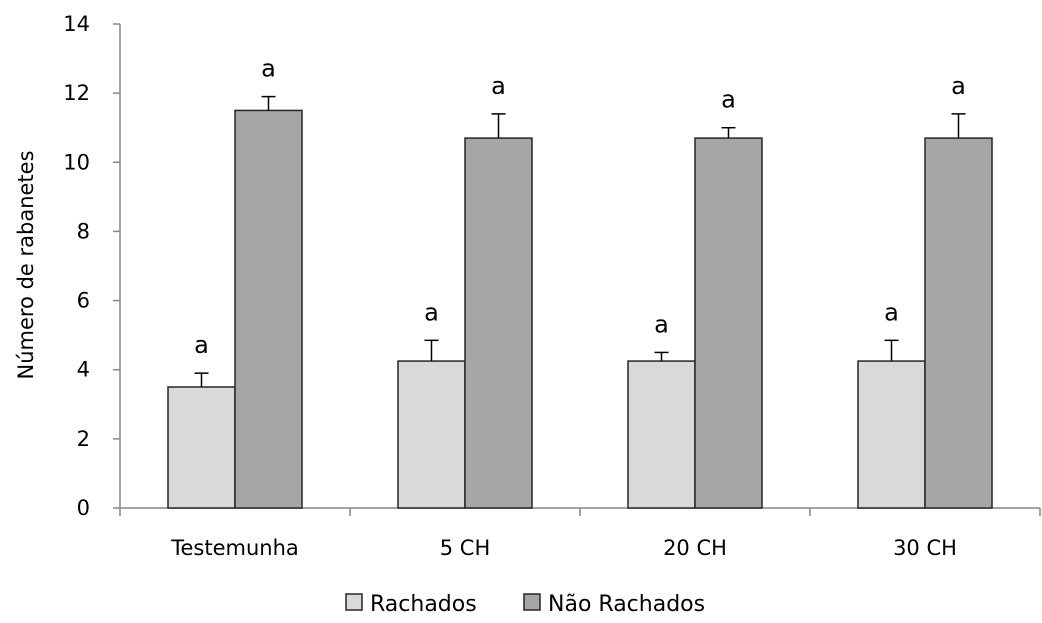 The width and height of the screenshot is (1042, 623). Describe the element at coordinates (423, 604) in the screenshot. I see `legend-label: Rachados` at that location.